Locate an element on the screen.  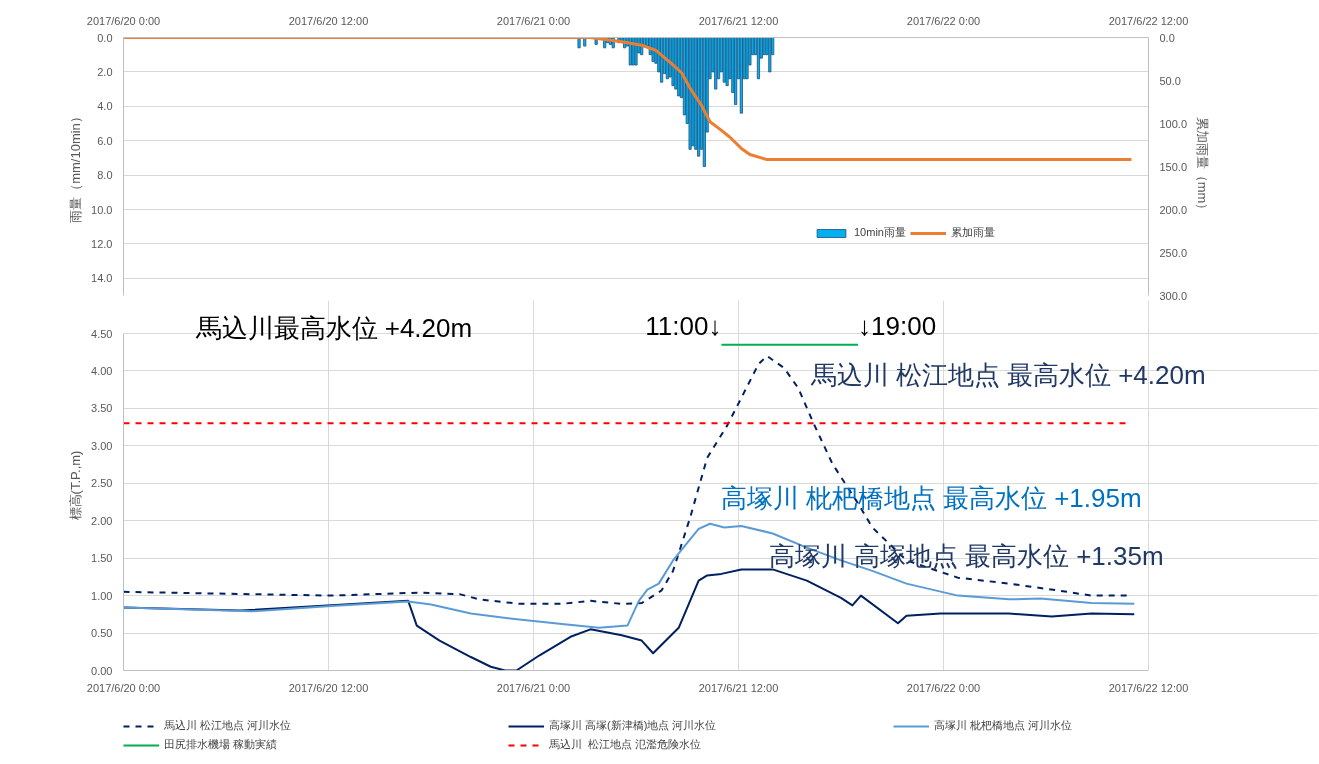
y2-tick-label: 0.0 is located at coordinates (1167, 37).